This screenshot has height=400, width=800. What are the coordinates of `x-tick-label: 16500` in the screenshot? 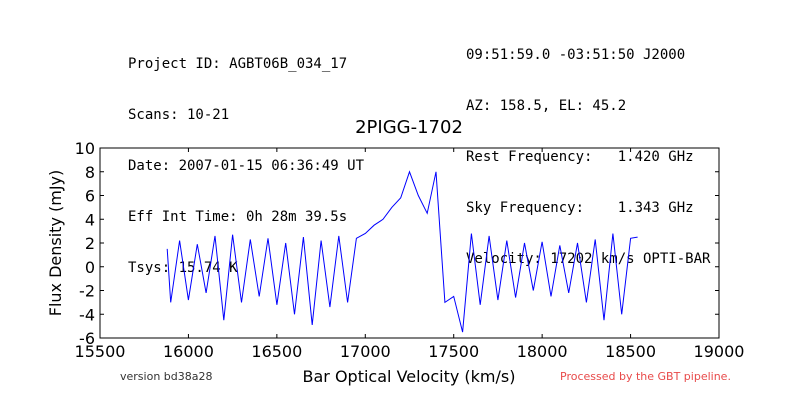 It's located at (276, 351).